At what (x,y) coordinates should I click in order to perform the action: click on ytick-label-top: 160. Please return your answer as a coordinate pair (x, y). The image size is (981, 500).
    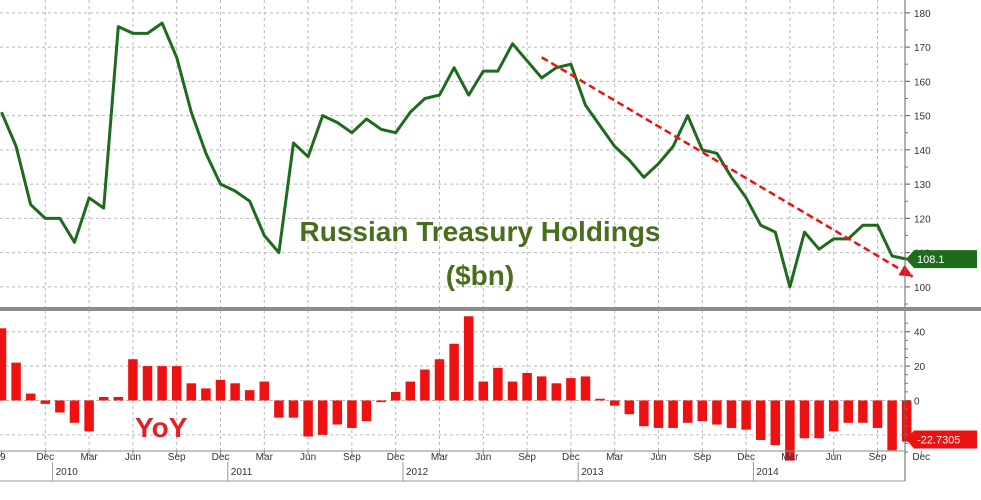
    Looking at the image, I should click on (922, 82).